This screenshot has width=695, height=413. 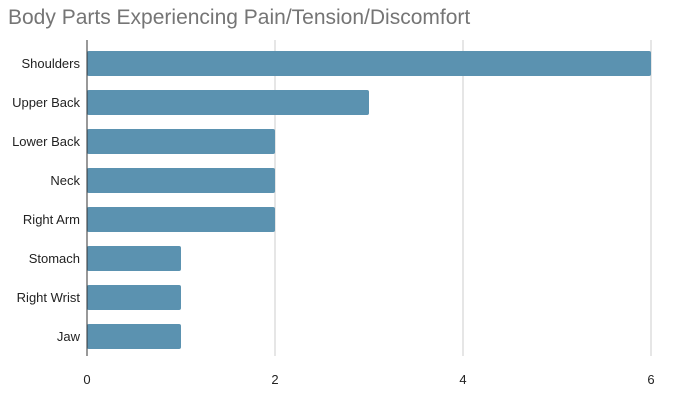 I want to click on y-tick-label: Lower Back, so click(x=46, y=141).